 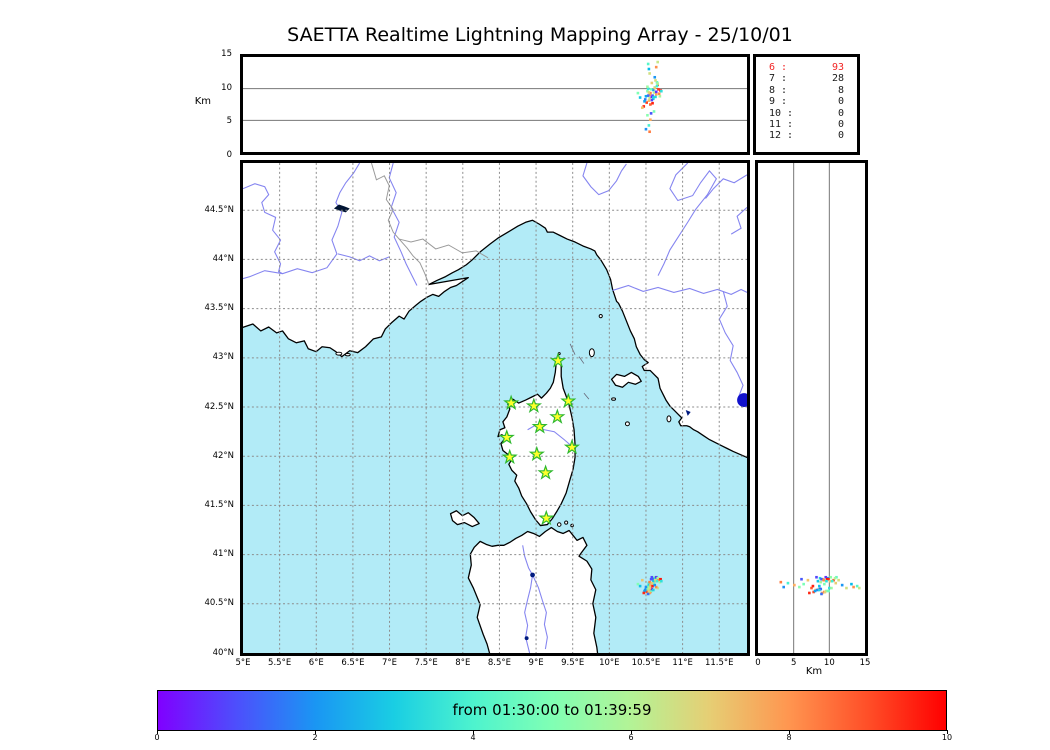 I want to click on map-xtick-label: 6°E, so click(x=316, y=663).